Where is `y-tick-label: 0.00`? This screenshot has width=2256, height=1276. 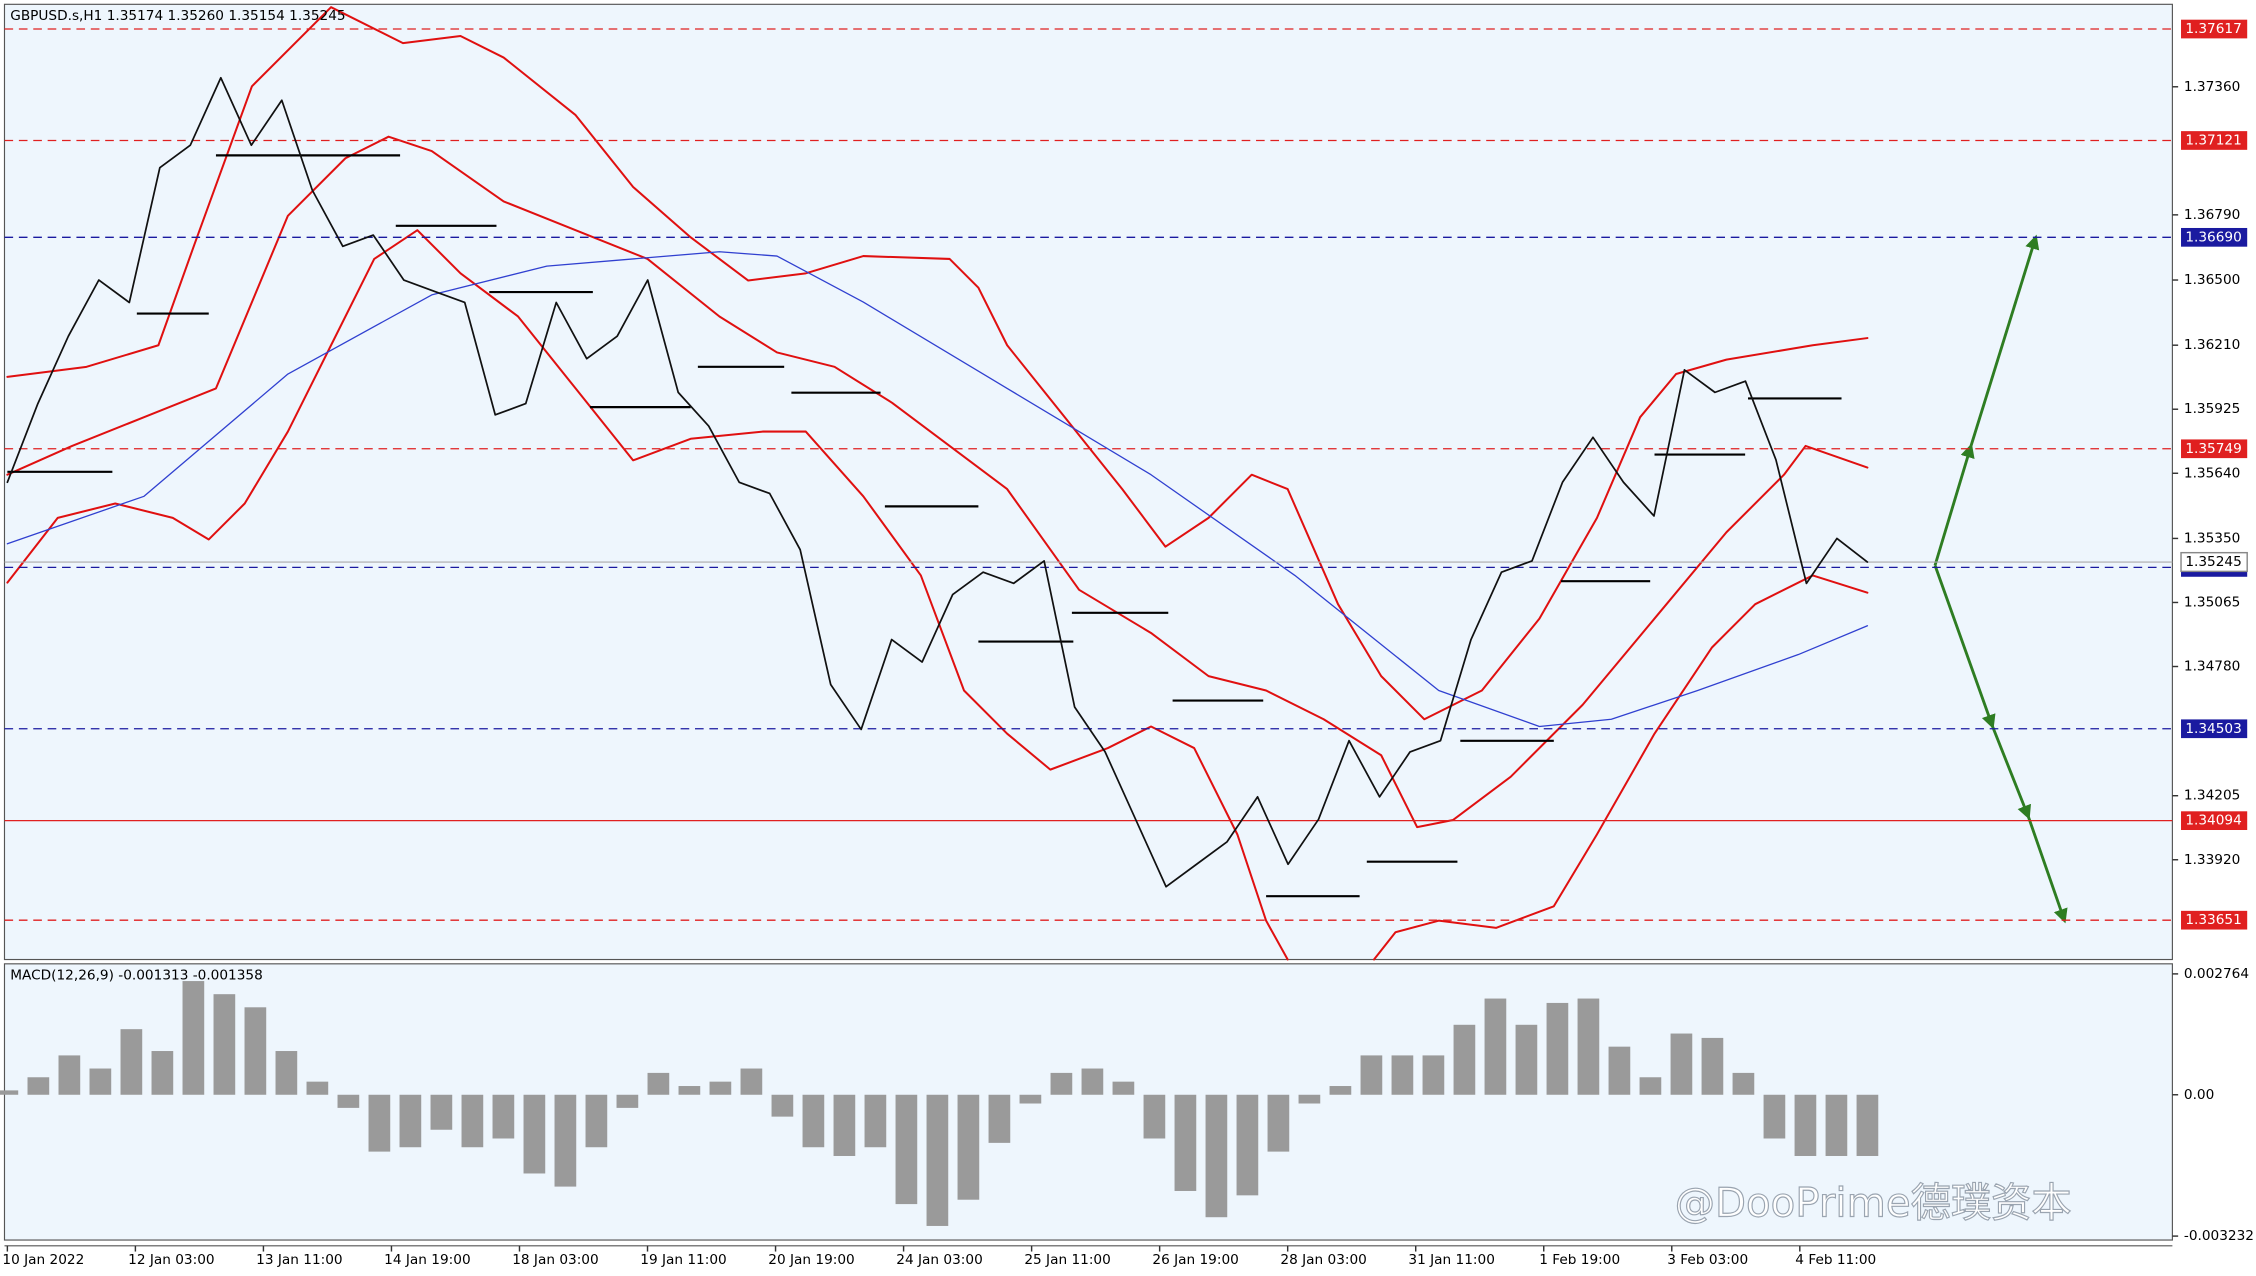 y-tick-label: 0.00 is located at coordinates (2199, 1095).